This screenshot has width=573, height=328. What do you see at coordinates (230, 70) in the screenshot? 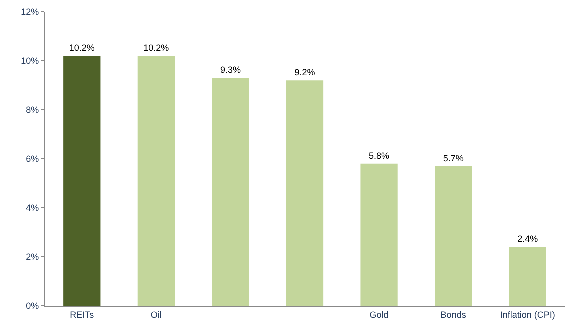
I see `data-label: 9.3%` at bounding box center [230, 70].